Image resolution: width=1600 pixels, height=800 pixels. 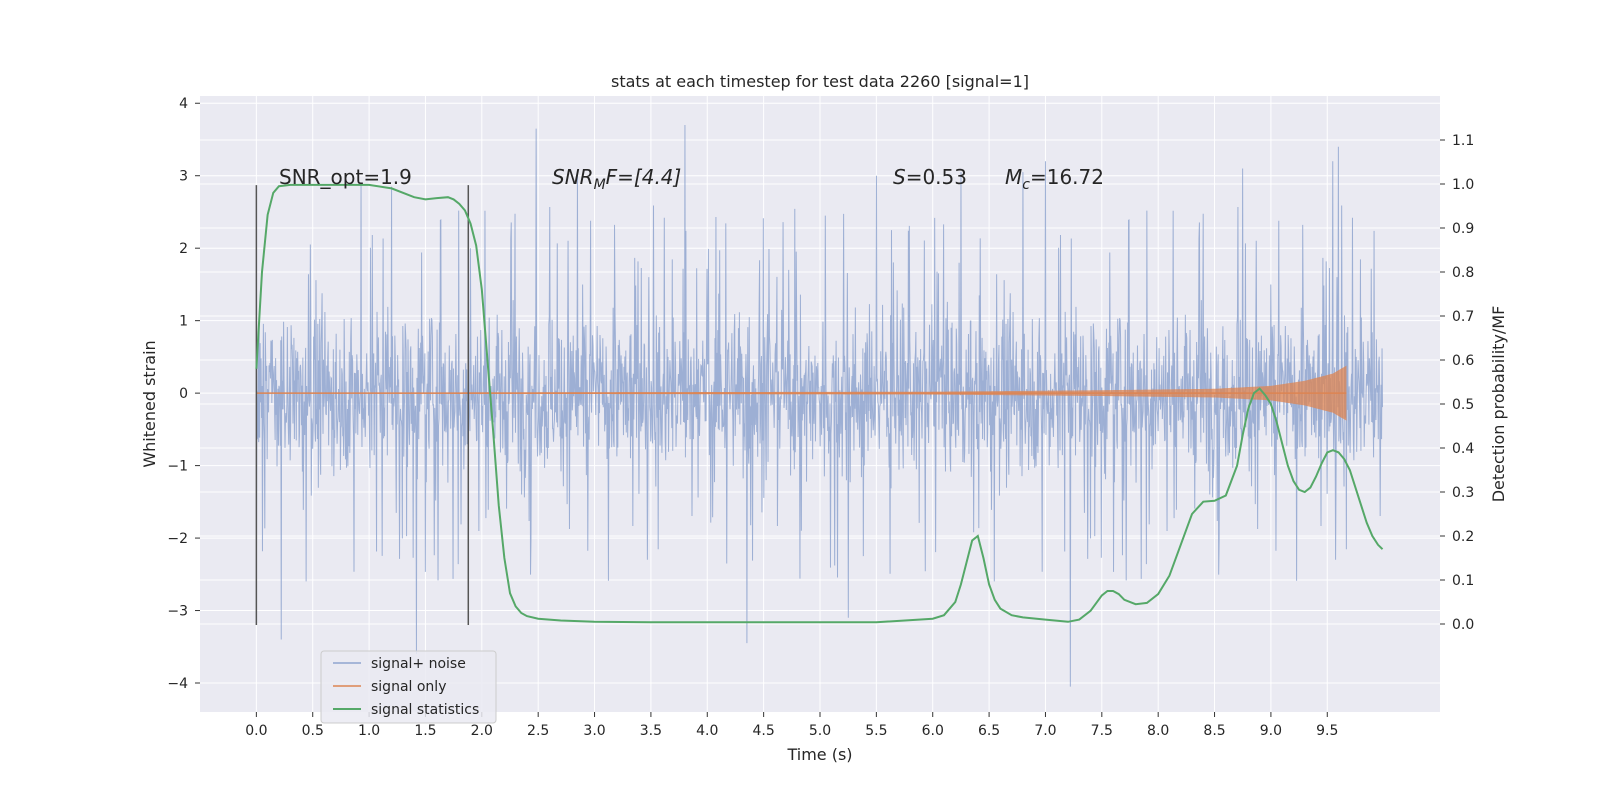 What do you see at coordinates (1457, 383) in the screenshot?
I see `right-y-axis-ticks: 1.1 1.0 0.9 0.8 0.7 0.6 0.5 0.4 0.3 0.2 0.1 0.0` at bounding box center [1457, 383].